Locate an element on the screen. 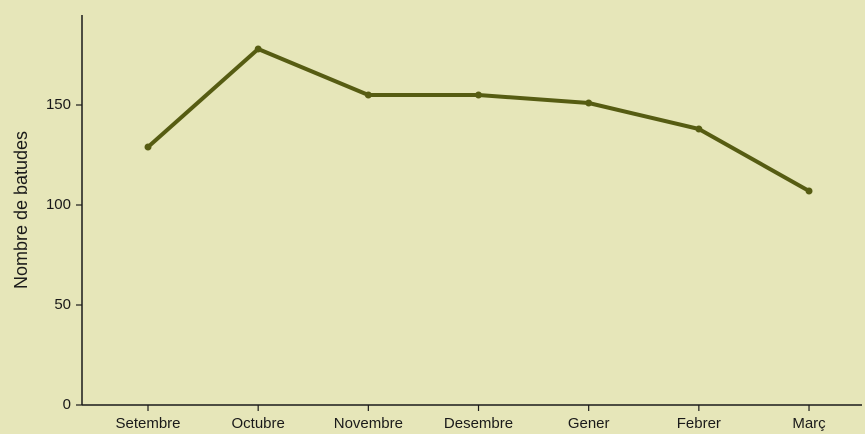  y-tick-label: 0 is located at coordinates (67, 404).